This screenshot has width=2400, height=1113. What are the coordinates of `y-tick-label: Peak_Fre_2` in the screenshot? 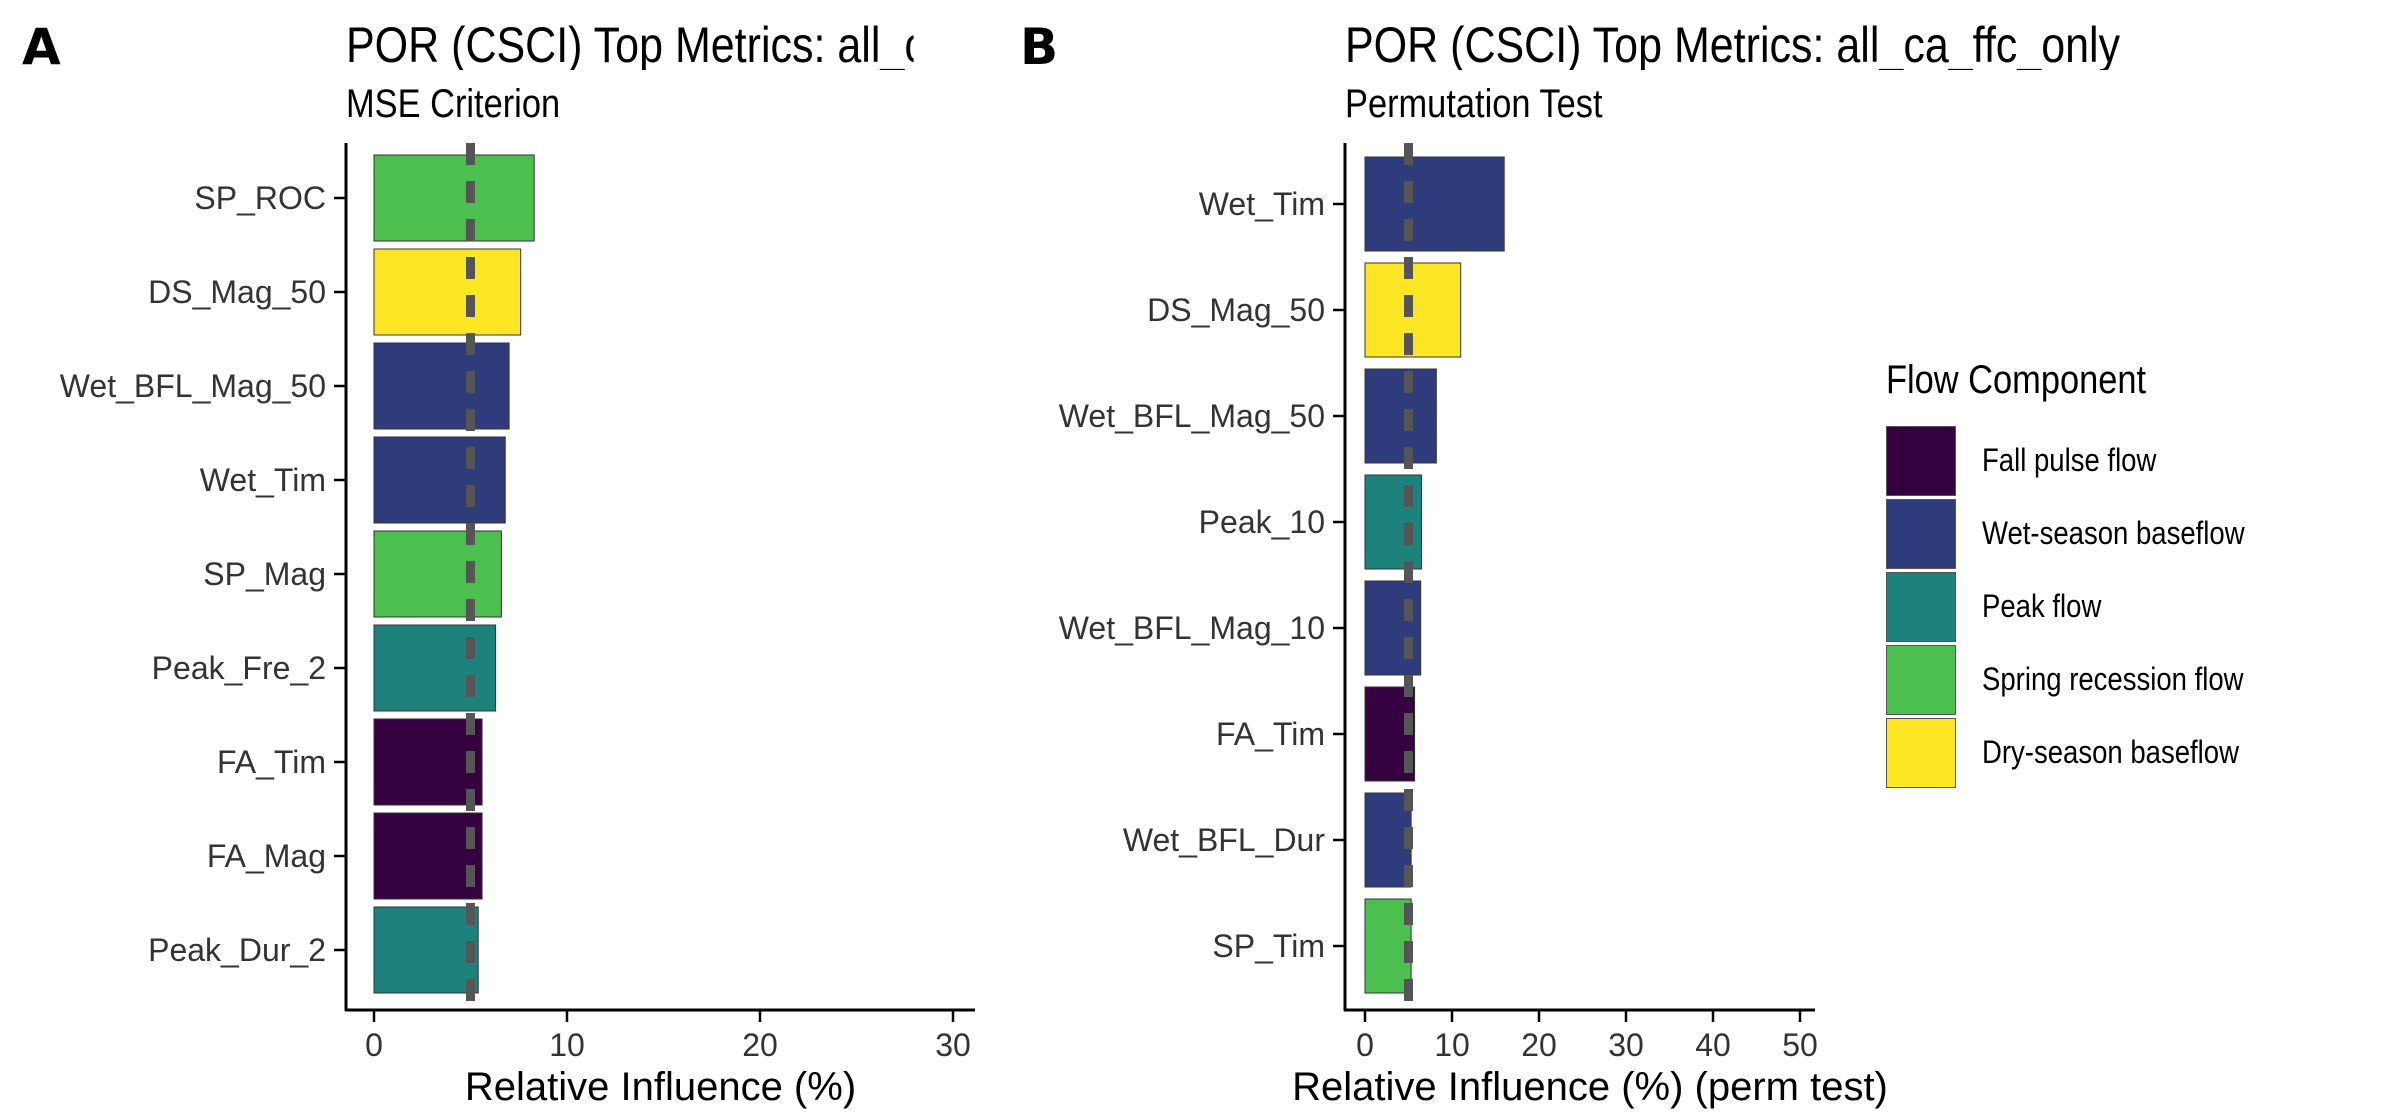 It's located at (239, 668).